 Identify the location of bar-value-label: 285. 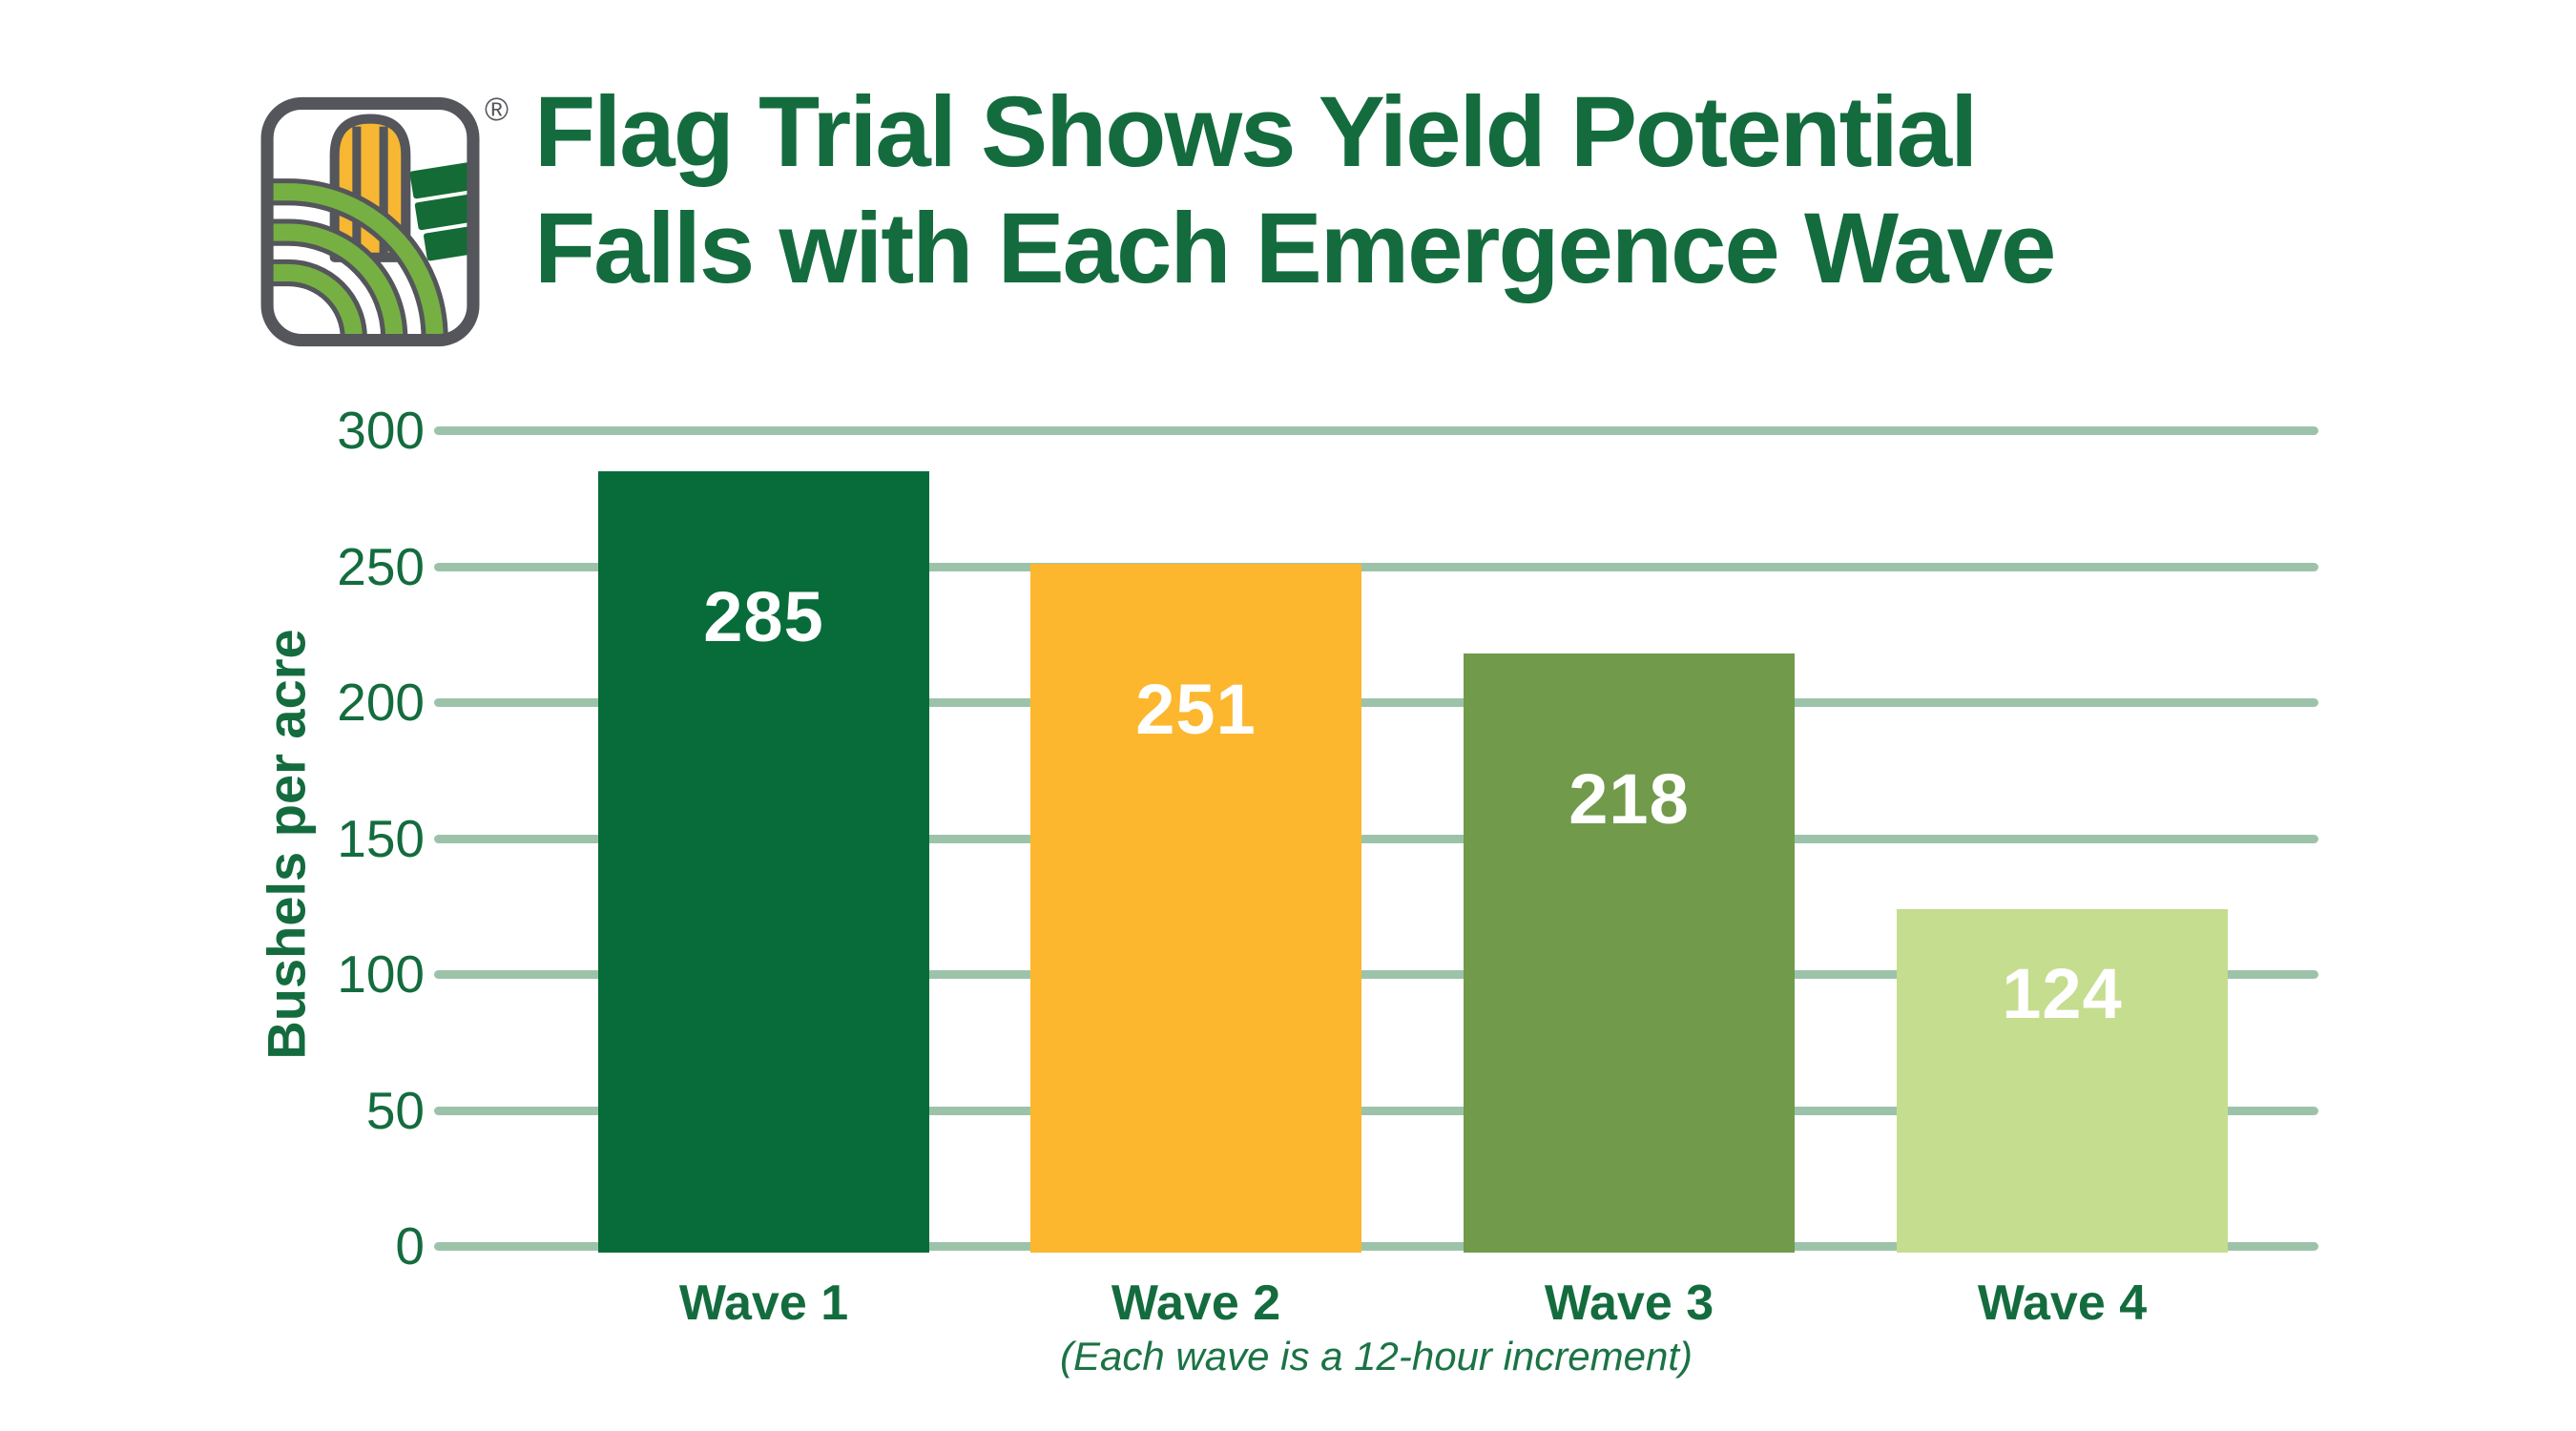
(763, 616).